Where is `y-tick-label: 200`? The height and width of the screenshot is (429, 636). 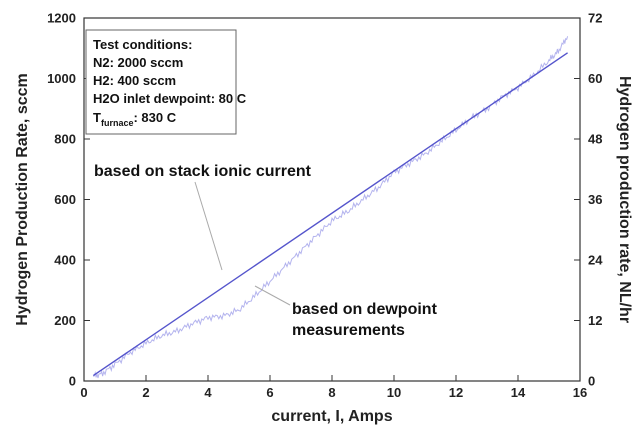 y-tick-label: 200 is located at coordinates (65, 320).